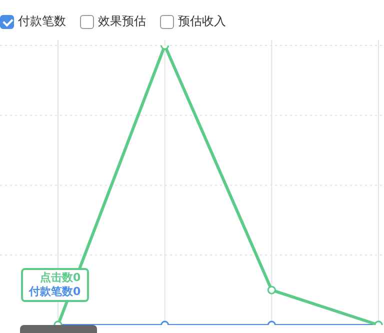  I want to click on text: 效果预估, so click(122, 21).